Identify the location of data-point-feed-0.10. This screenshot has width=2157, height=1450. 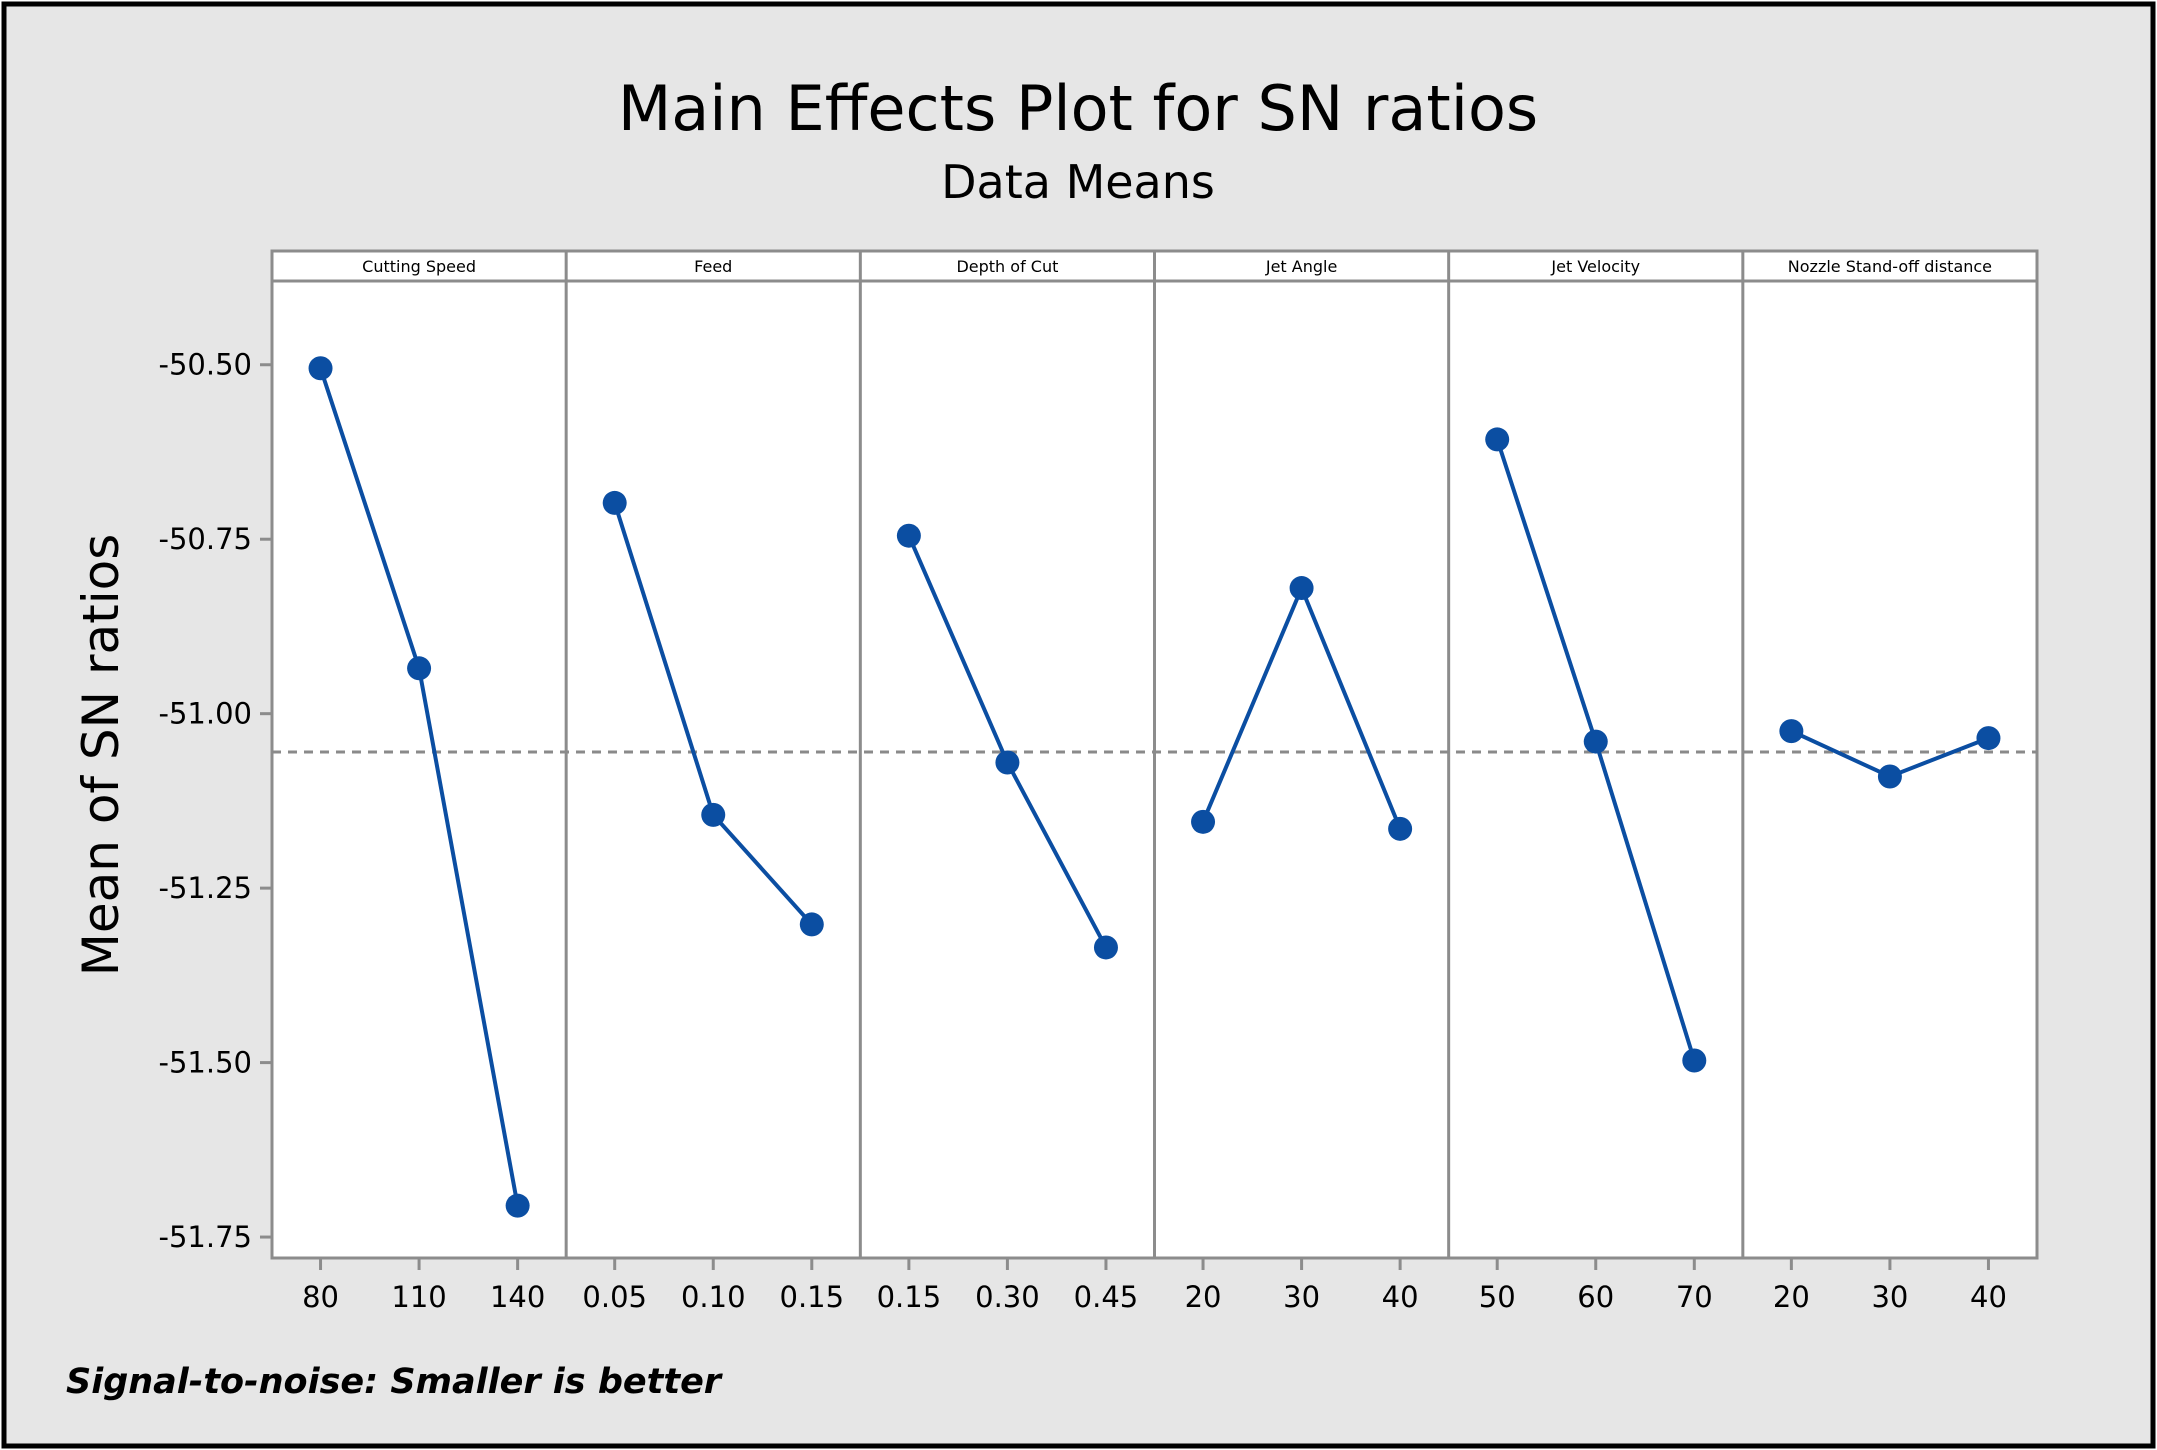
(713, 814).